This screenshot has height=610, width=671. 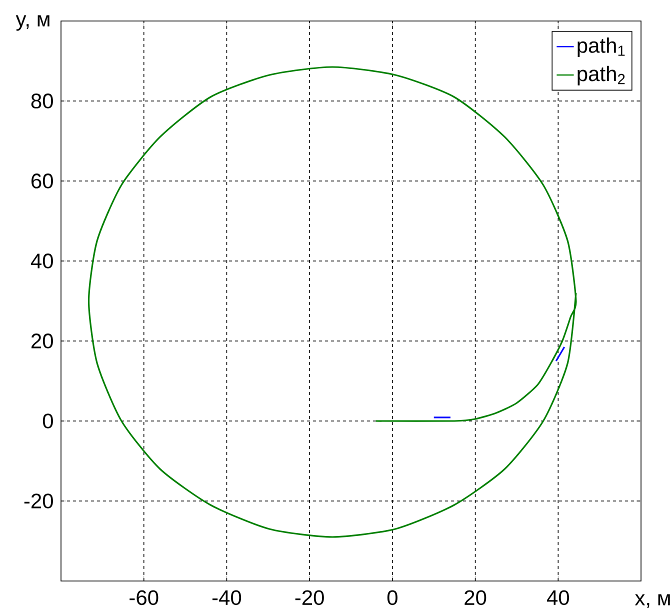 What do you see at coordinates (558, 598) in the screenshot?
I see `x-tick-label: 40` at bounding box center [558, 598].